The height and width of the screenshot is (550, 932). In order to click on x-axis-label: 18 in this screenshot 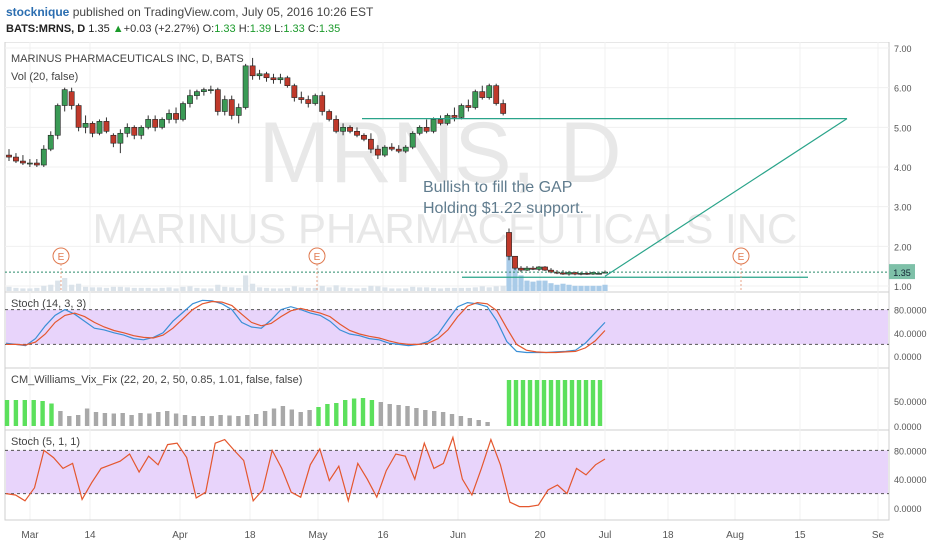, I will do `click(250, 535)`.